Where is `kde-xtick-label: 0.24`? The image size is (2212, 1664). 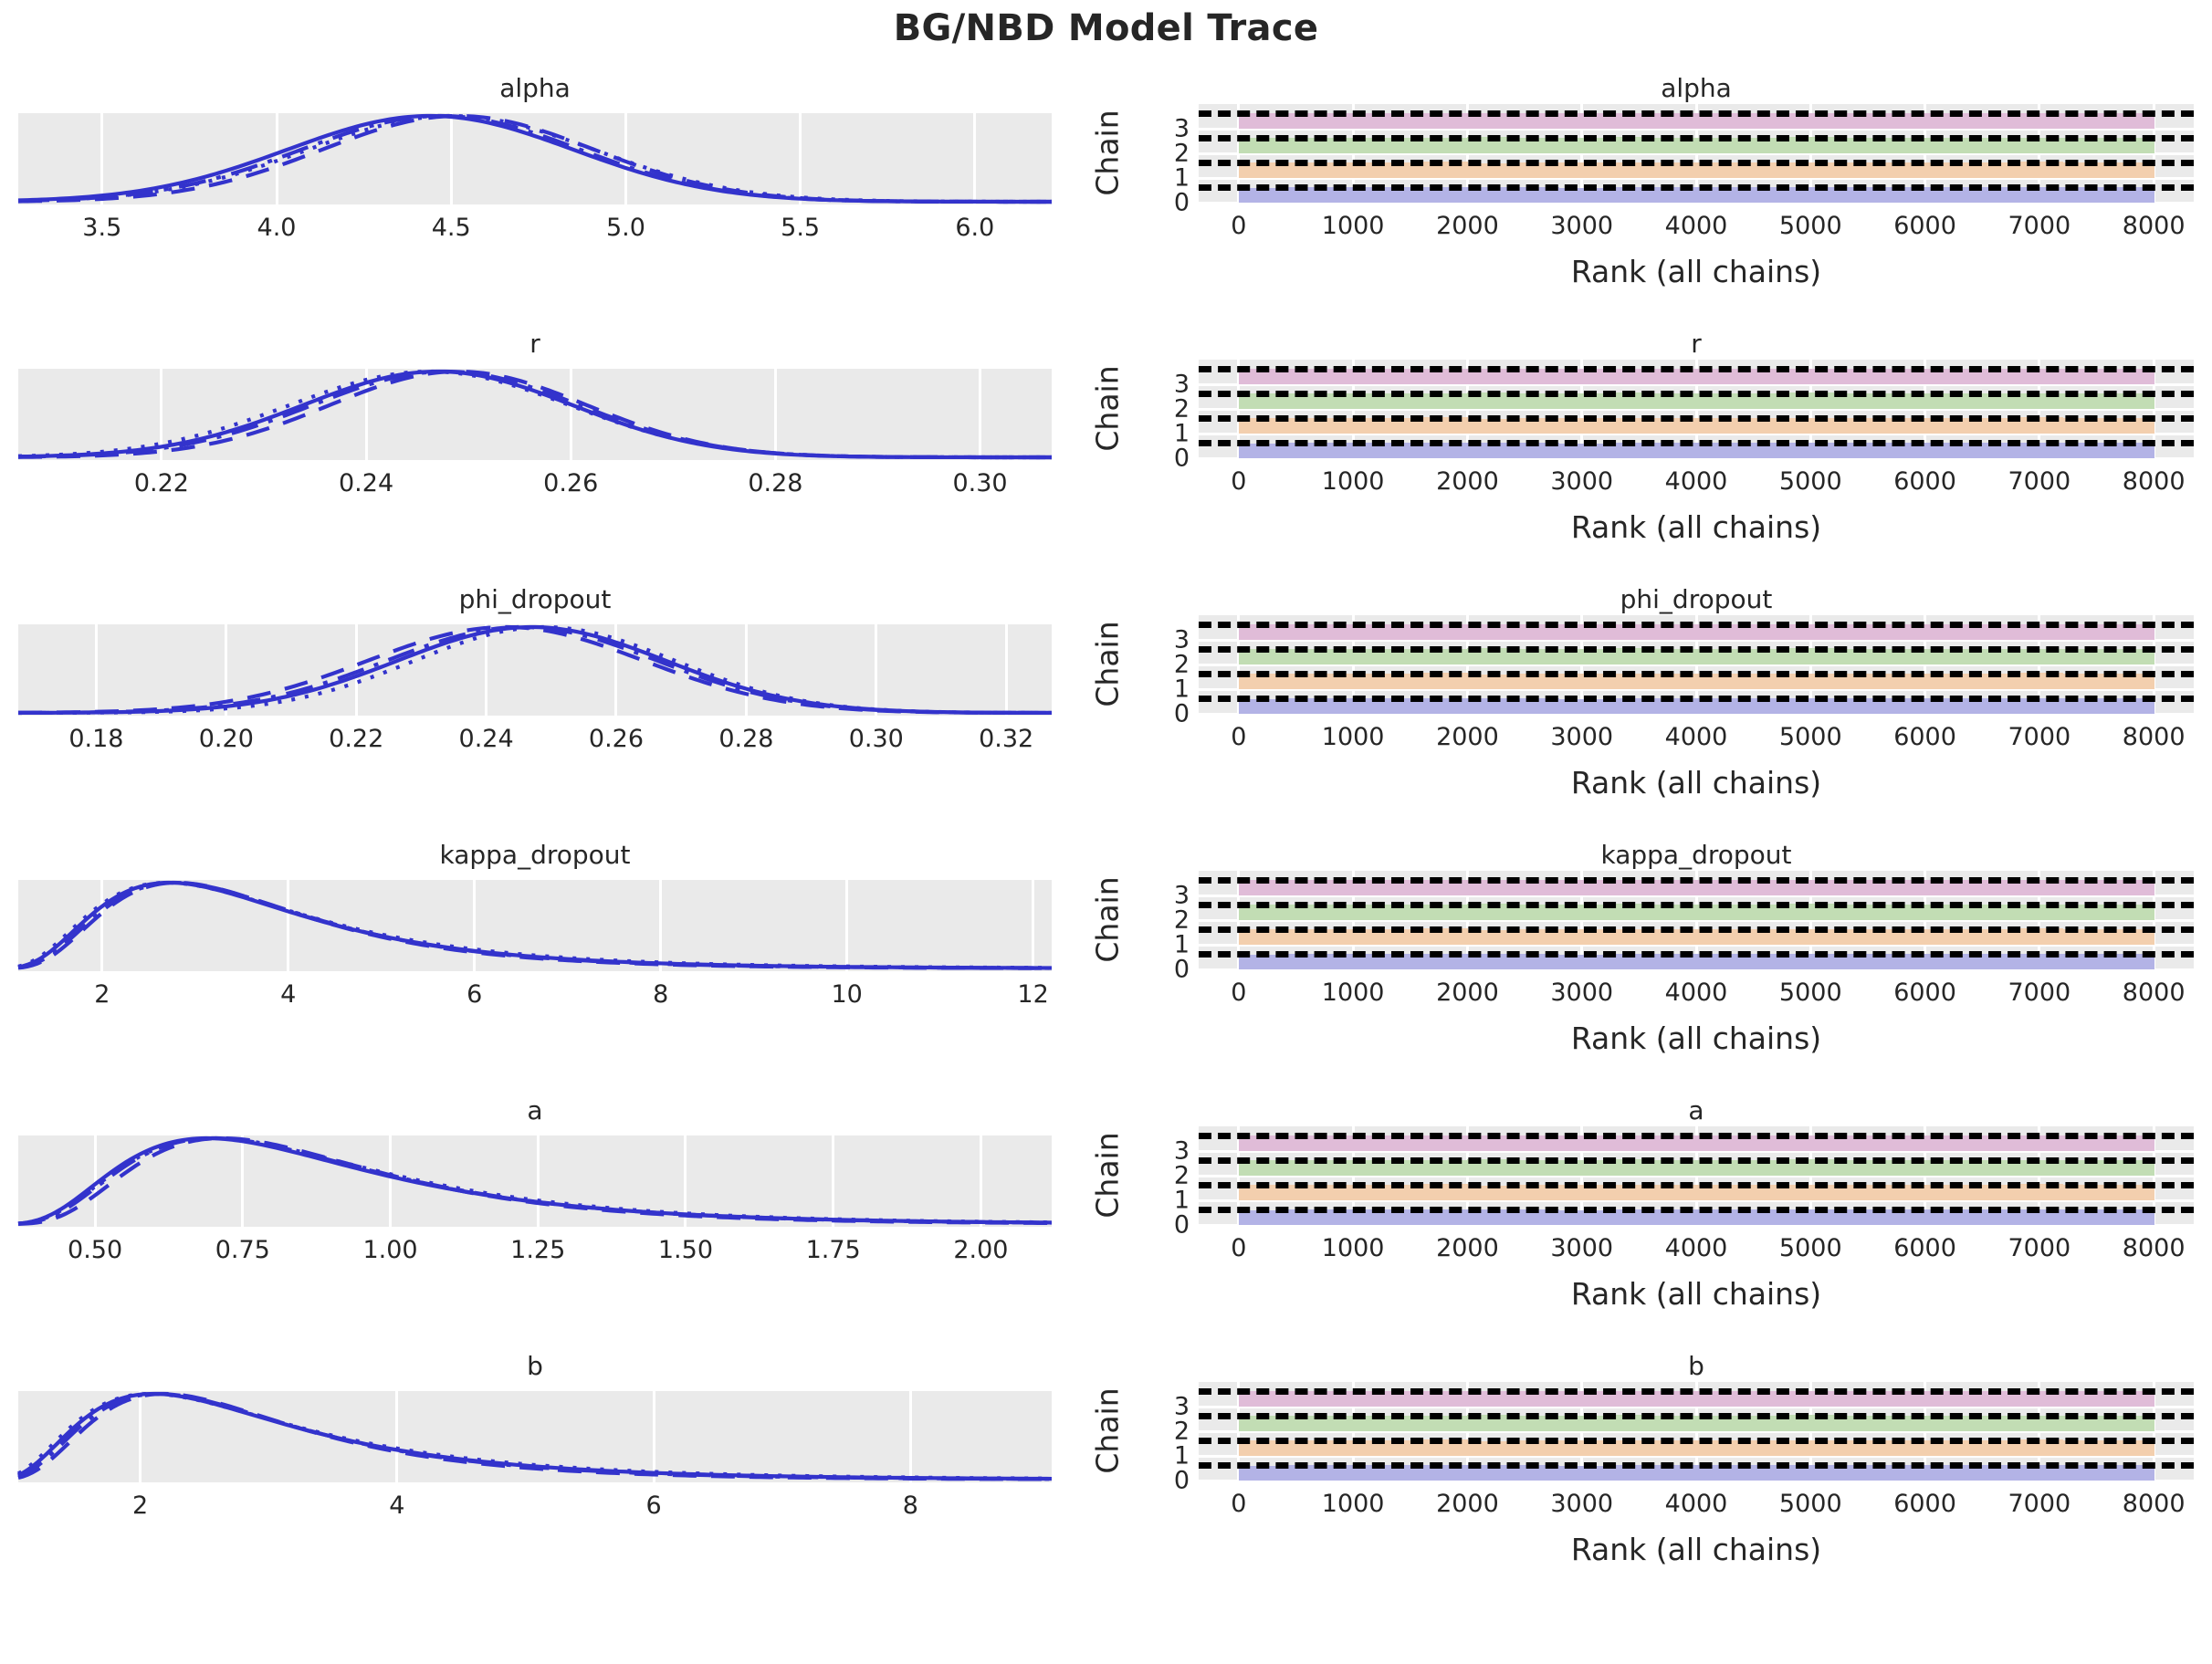
kde-xtick-label: 0.24 is located at coordinates (486, 739).